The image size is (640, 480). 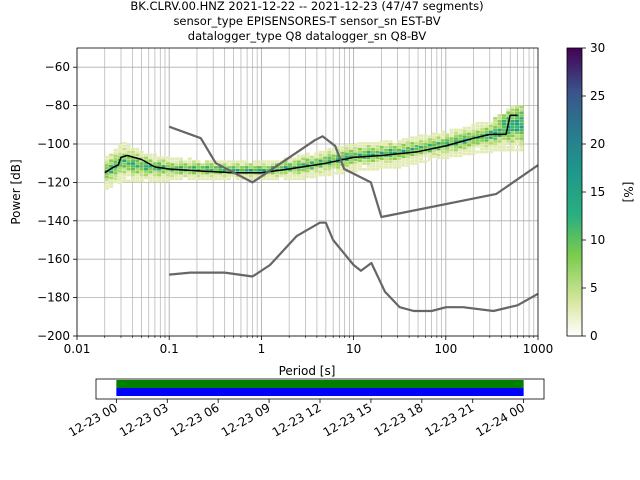 What do you see at coordinates (77, 349) in the screenshot?
I see `x-tick-label: 0.01` at bounding box center [77, 349].